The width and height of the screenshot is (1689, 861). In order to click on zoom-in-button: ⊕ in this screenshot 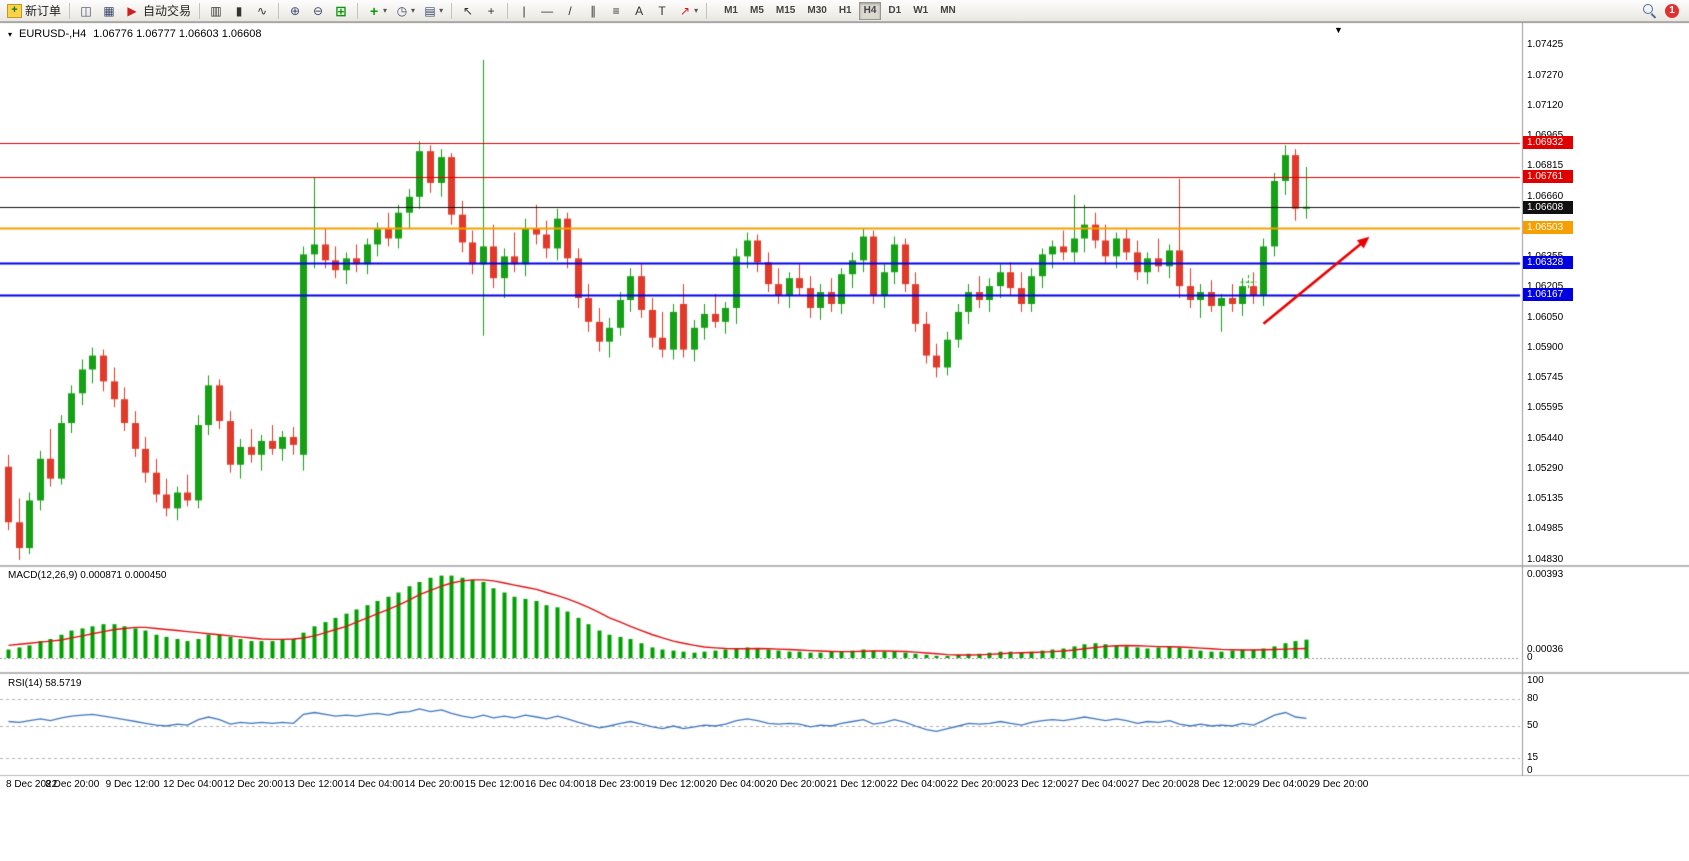, I will do `click(295, 11)`.